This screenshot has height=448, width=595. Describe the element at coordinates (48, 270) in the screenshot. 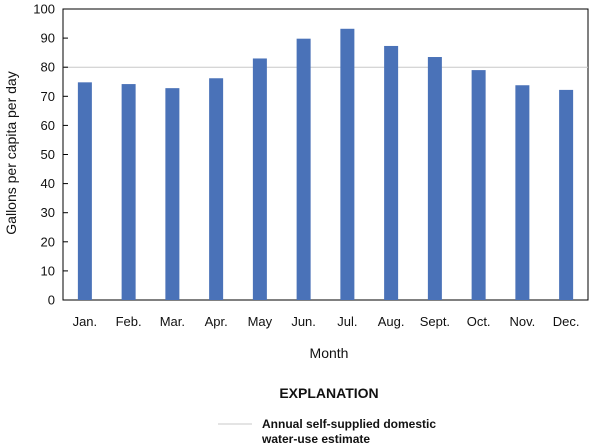

I see `y-tick-label: 10` at that location.